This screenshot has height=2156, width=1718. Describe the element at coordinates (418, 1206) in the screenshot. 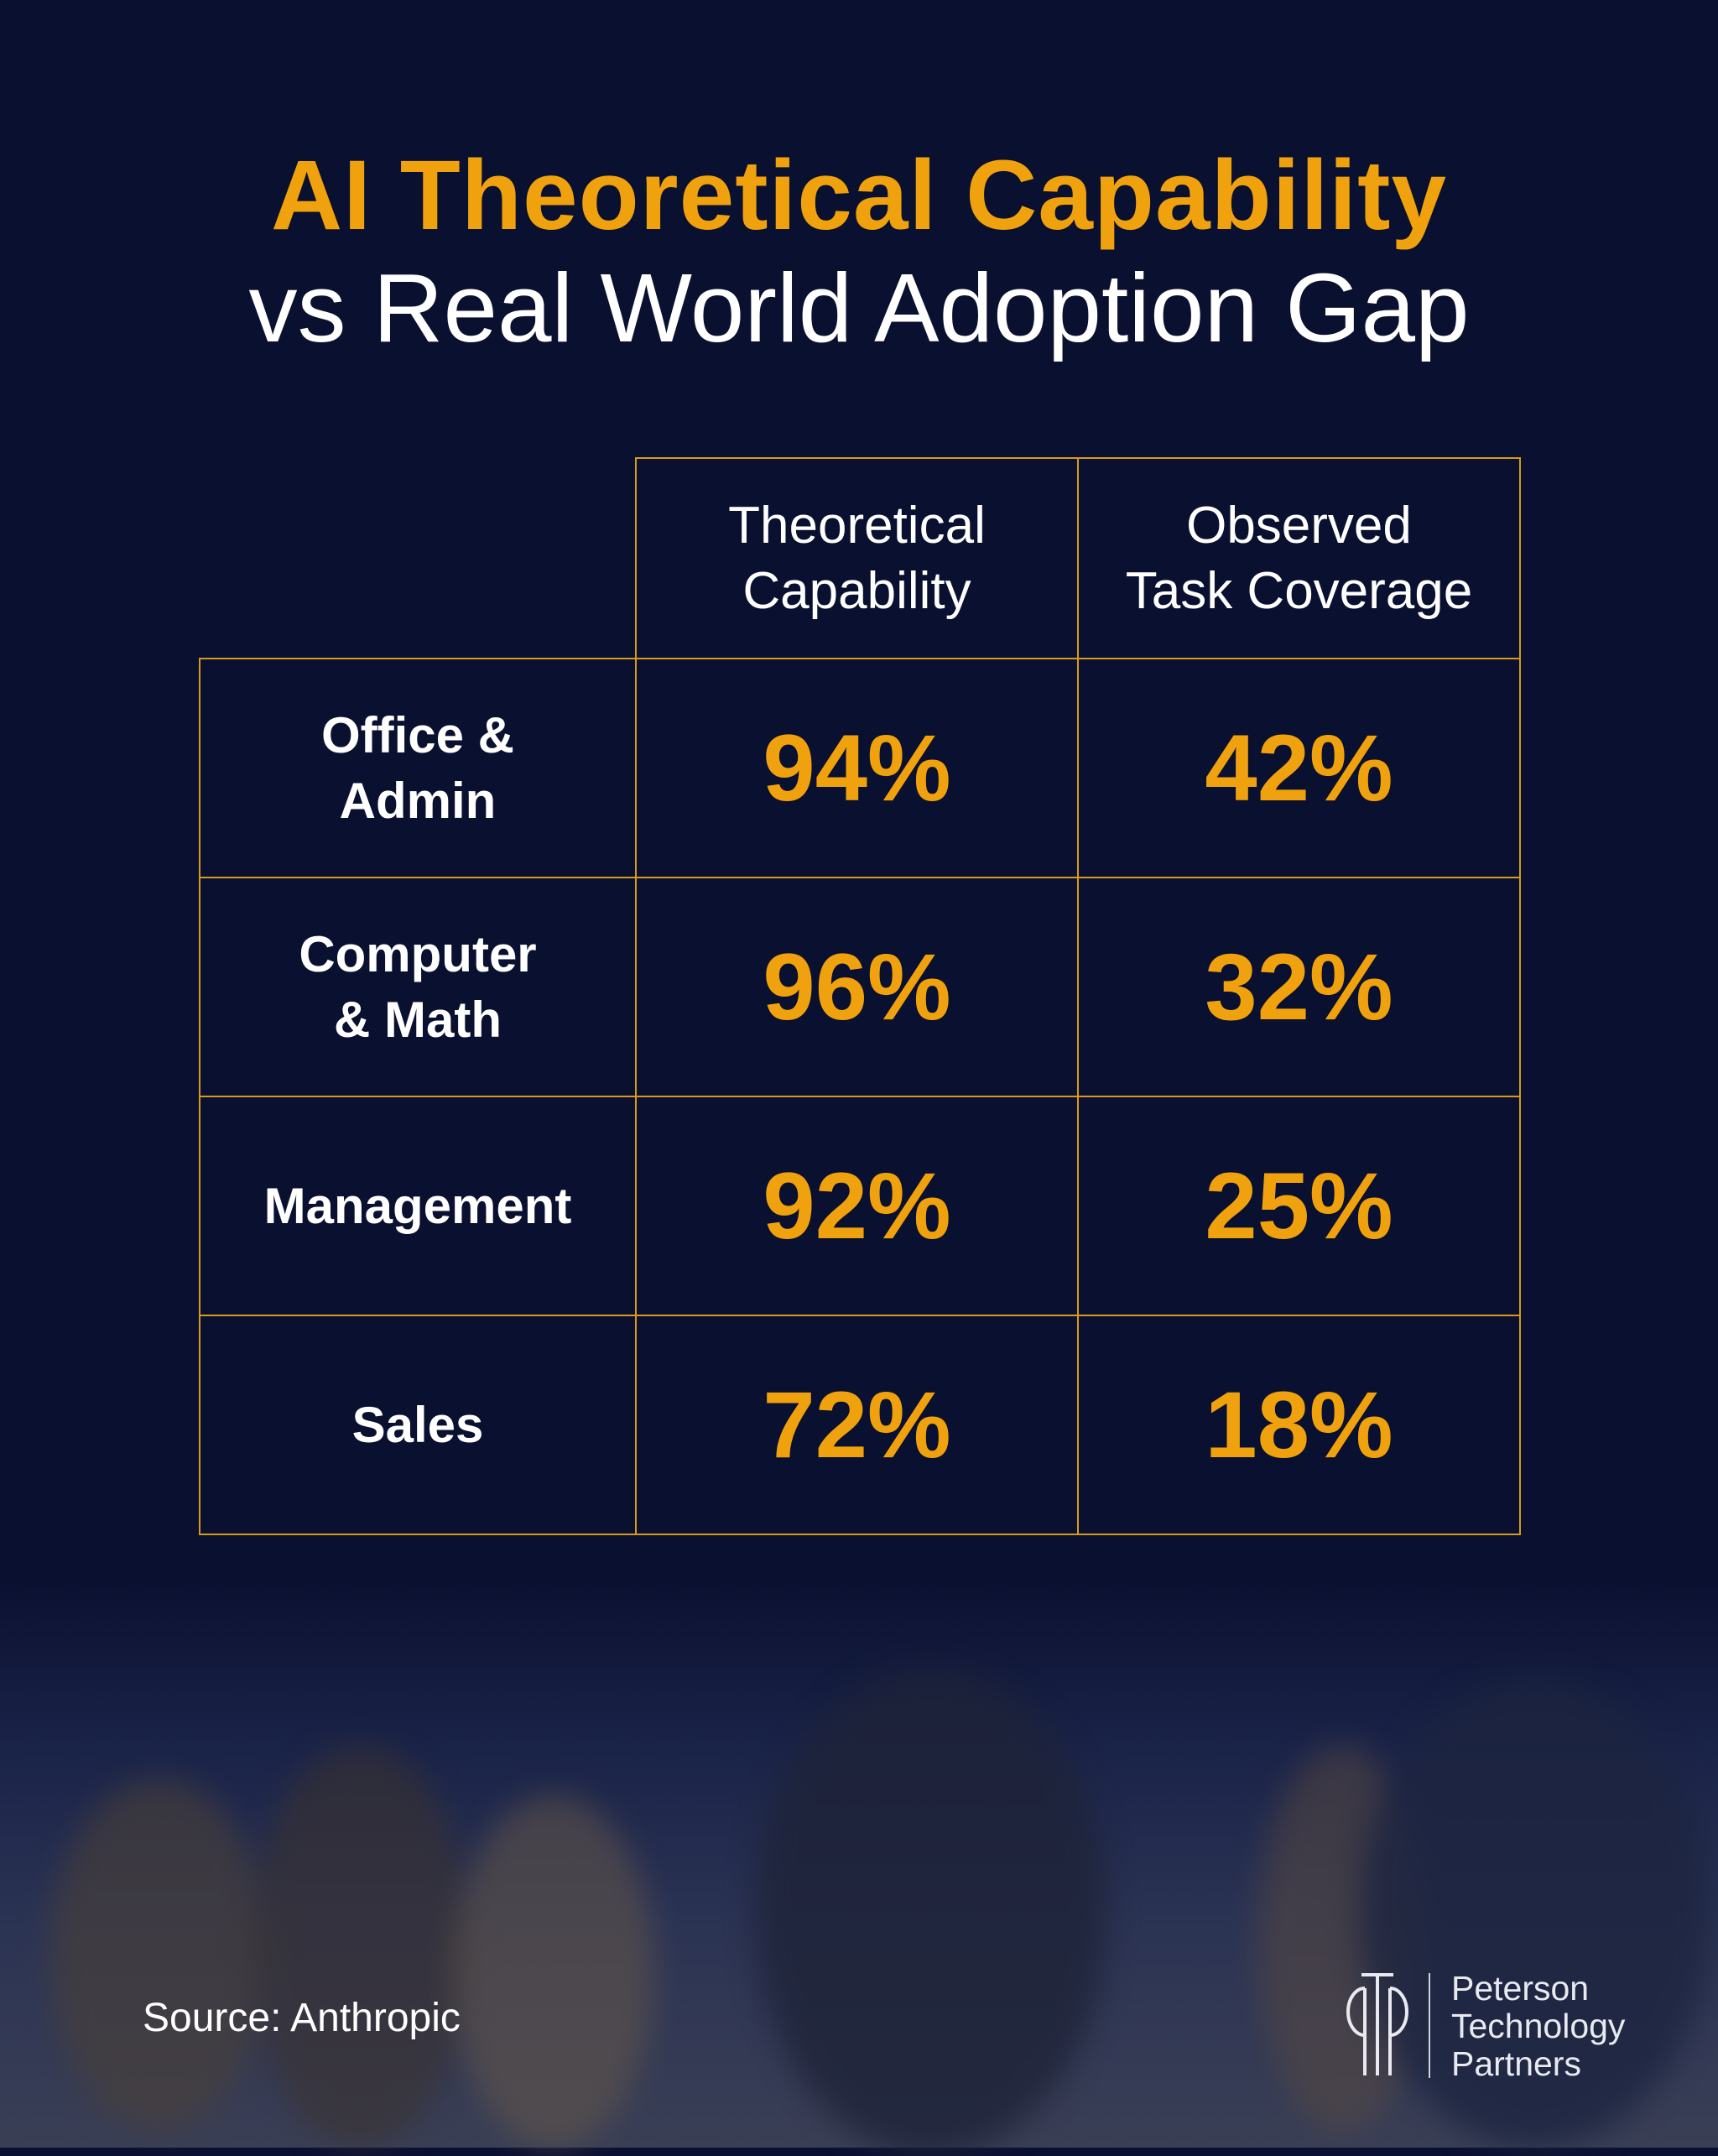

I see `row-label: Management` at that location.